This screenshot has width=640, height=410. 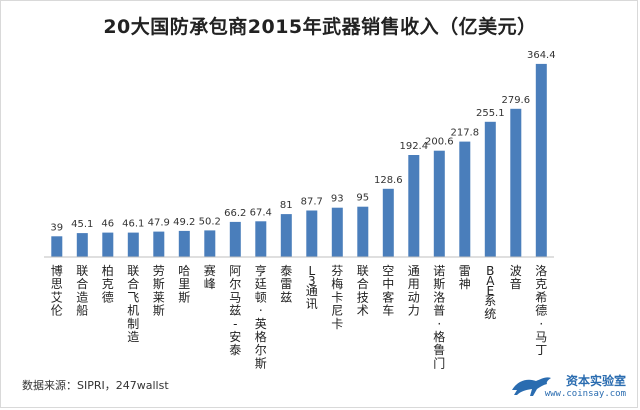 I want to click on source-note: 数据来源：SIPRI，247wallst, so click(x=95, y=385).